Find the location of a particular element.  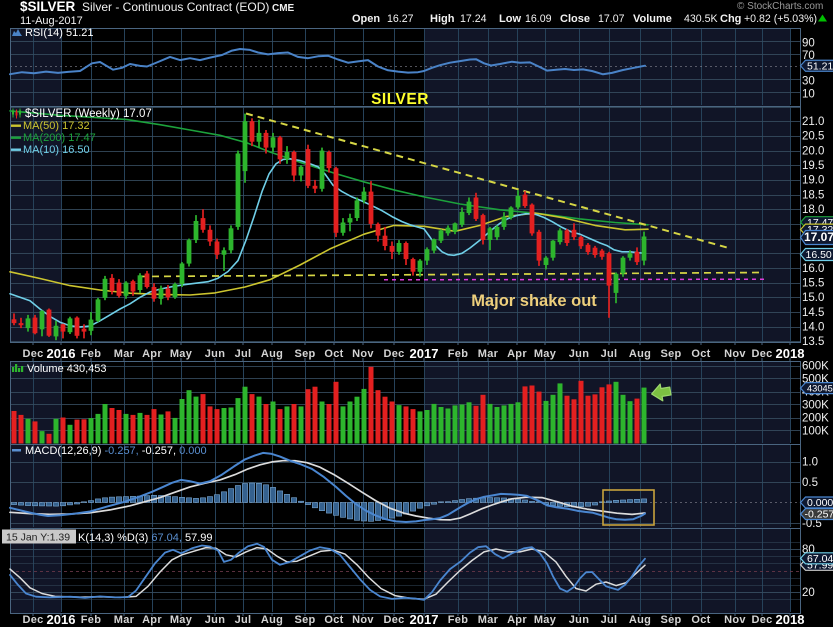

svg-text: Chg is located at coordinates (730, 19).